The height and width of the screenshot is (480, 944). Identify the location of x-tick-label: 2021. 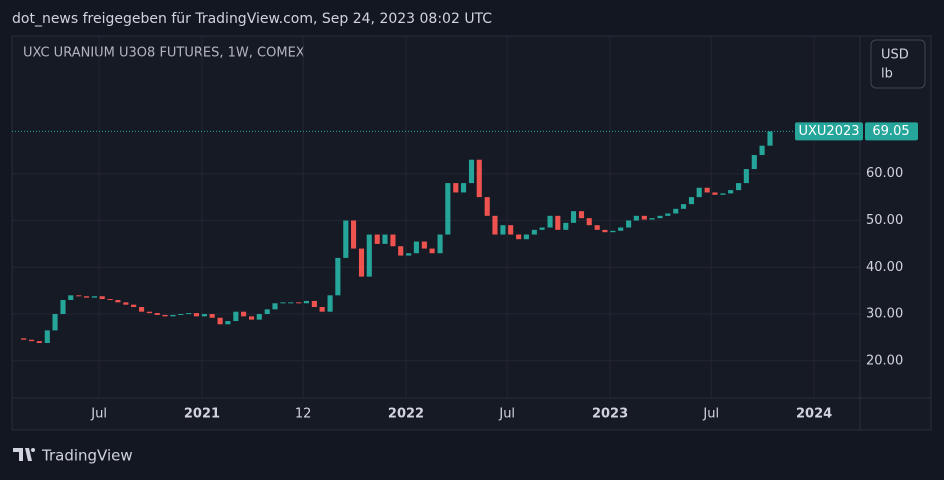
(202, 414).